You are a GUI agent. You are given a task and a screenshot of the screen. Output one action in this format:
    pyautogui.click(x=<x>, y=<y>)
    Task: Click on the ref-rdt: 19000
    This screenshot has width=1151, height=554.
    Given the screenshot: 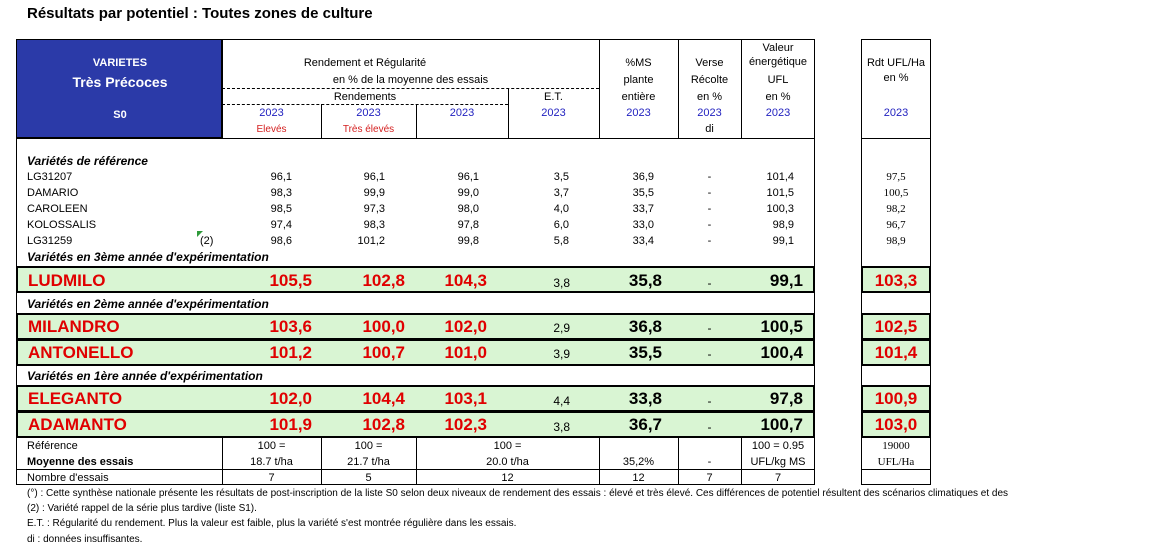 What is the action you would take?
    pyautogui.click(x=896, y=446)
    